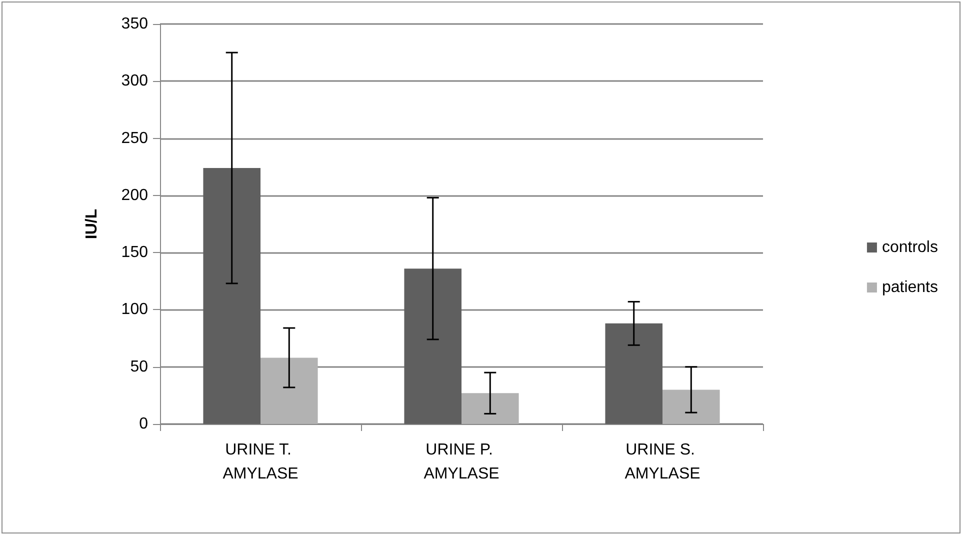  I want to click on y-tick-label: 0, so click(143, 424).